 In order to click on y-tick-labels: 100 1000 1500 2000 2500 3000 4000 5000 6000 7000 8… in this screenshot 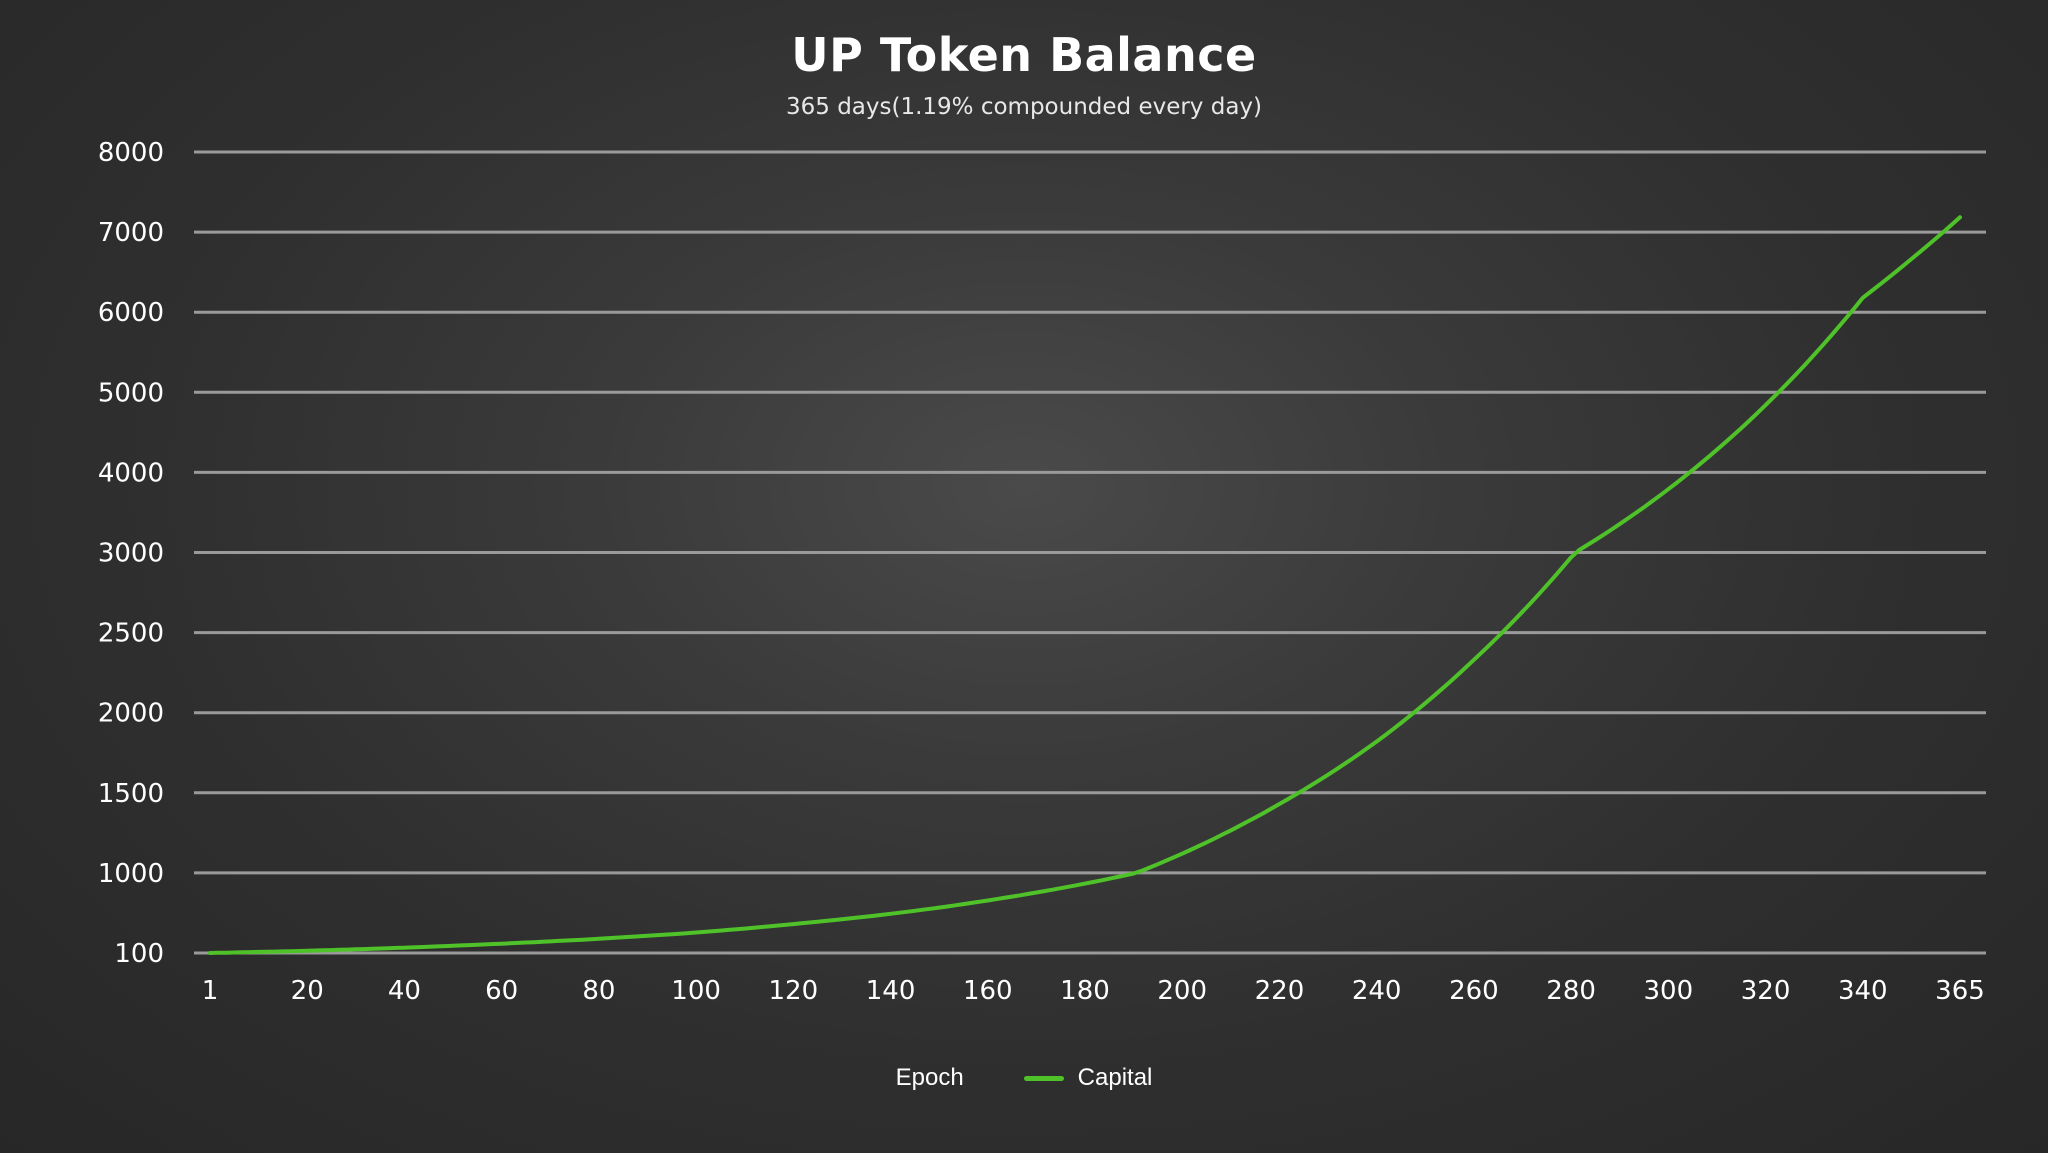, I will do `click(131, 553)`.